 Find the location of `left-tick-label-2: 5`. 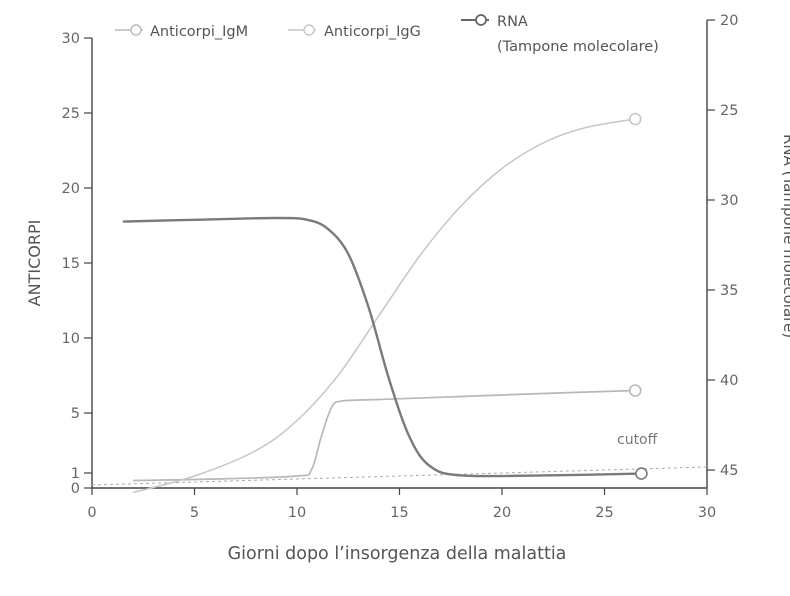

left-tick-label-2: 5 is located at coordinates (75, 414).